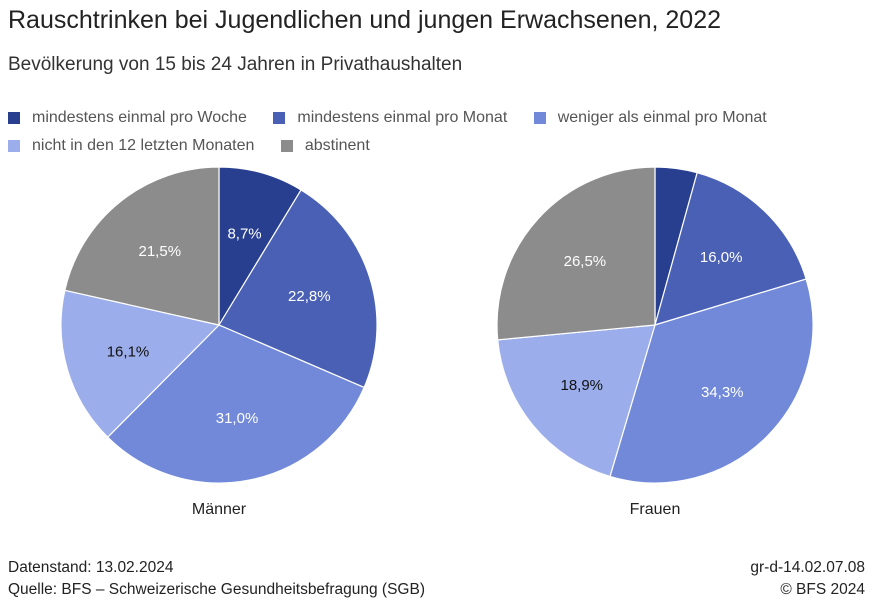  I want to click on legend-item-less-monthly: weniger als einmal pro Monat, so click(650, 118).